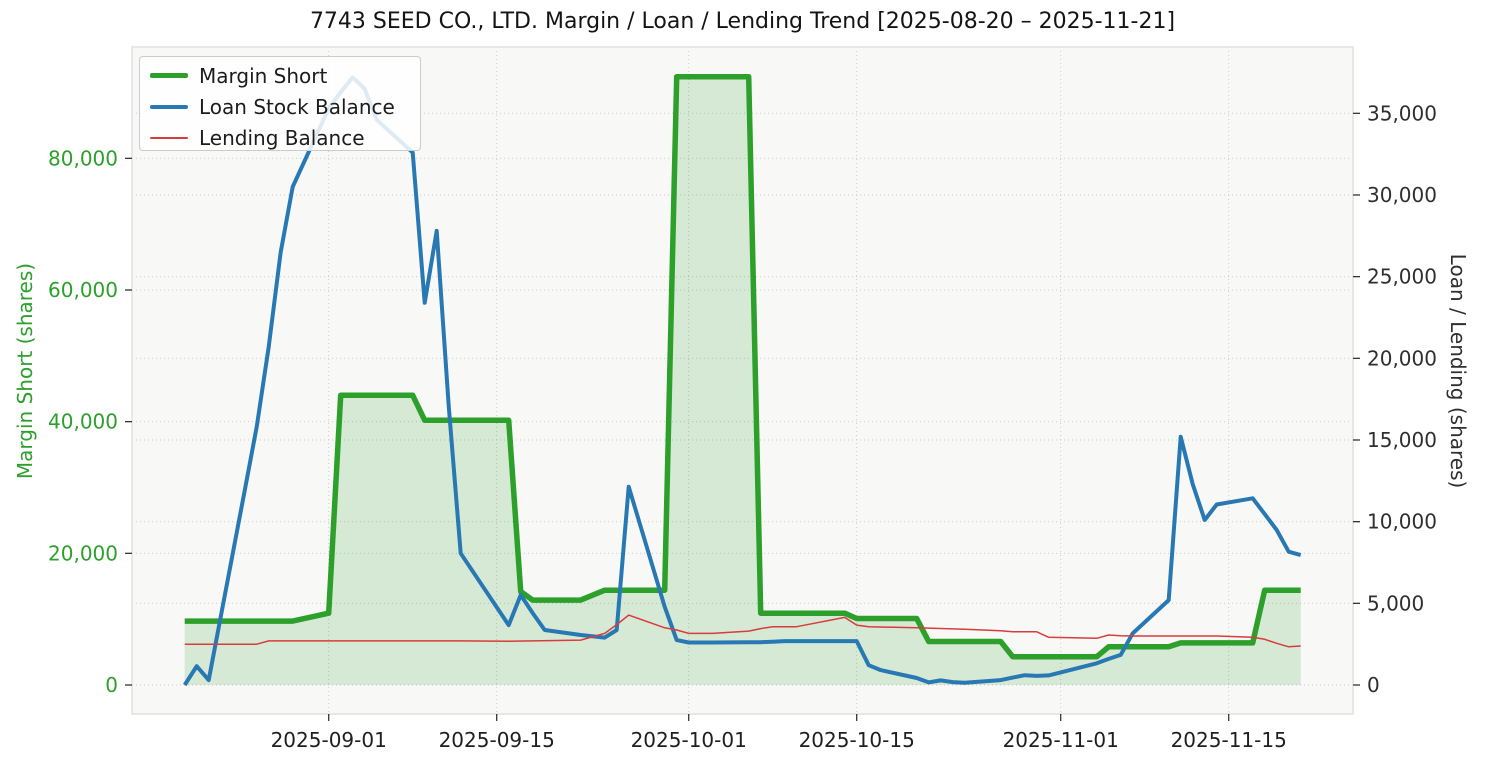  Describe the element at coordinates (1229, 740) in the screenshot. I see `x-tick-label: 2025-11-15` at that location.